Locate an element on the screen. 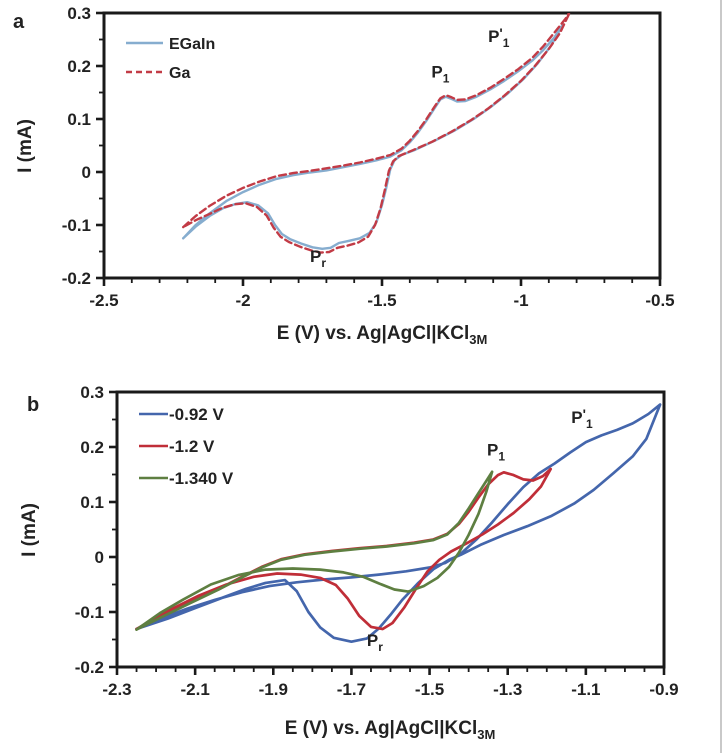 Image resolution: width=724 pixels, height=753 pixels. page-edge-line is located at coordinates (721, 376).